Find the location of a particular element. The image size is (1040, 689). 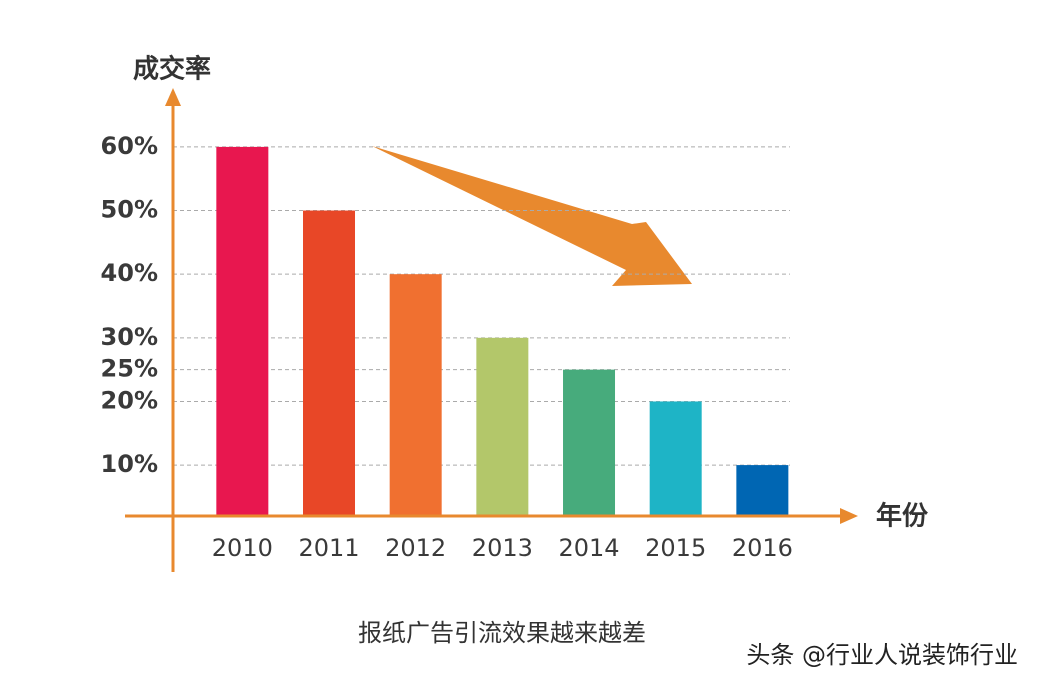

x-axis-arrow is located at coordinates (849, 516).